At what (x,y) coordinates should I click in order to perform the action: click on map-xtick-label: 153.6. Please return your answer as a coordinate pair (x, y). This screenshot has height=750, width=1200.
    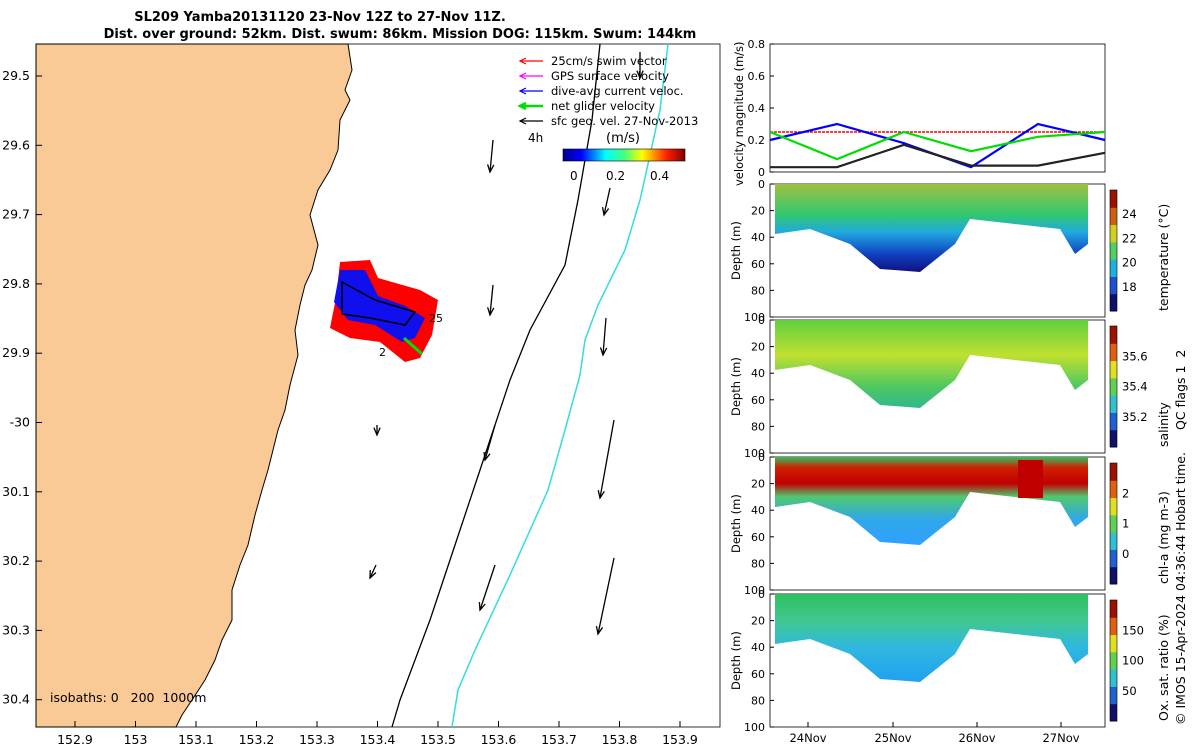
    Looking at the image, I should click on (499, 739).